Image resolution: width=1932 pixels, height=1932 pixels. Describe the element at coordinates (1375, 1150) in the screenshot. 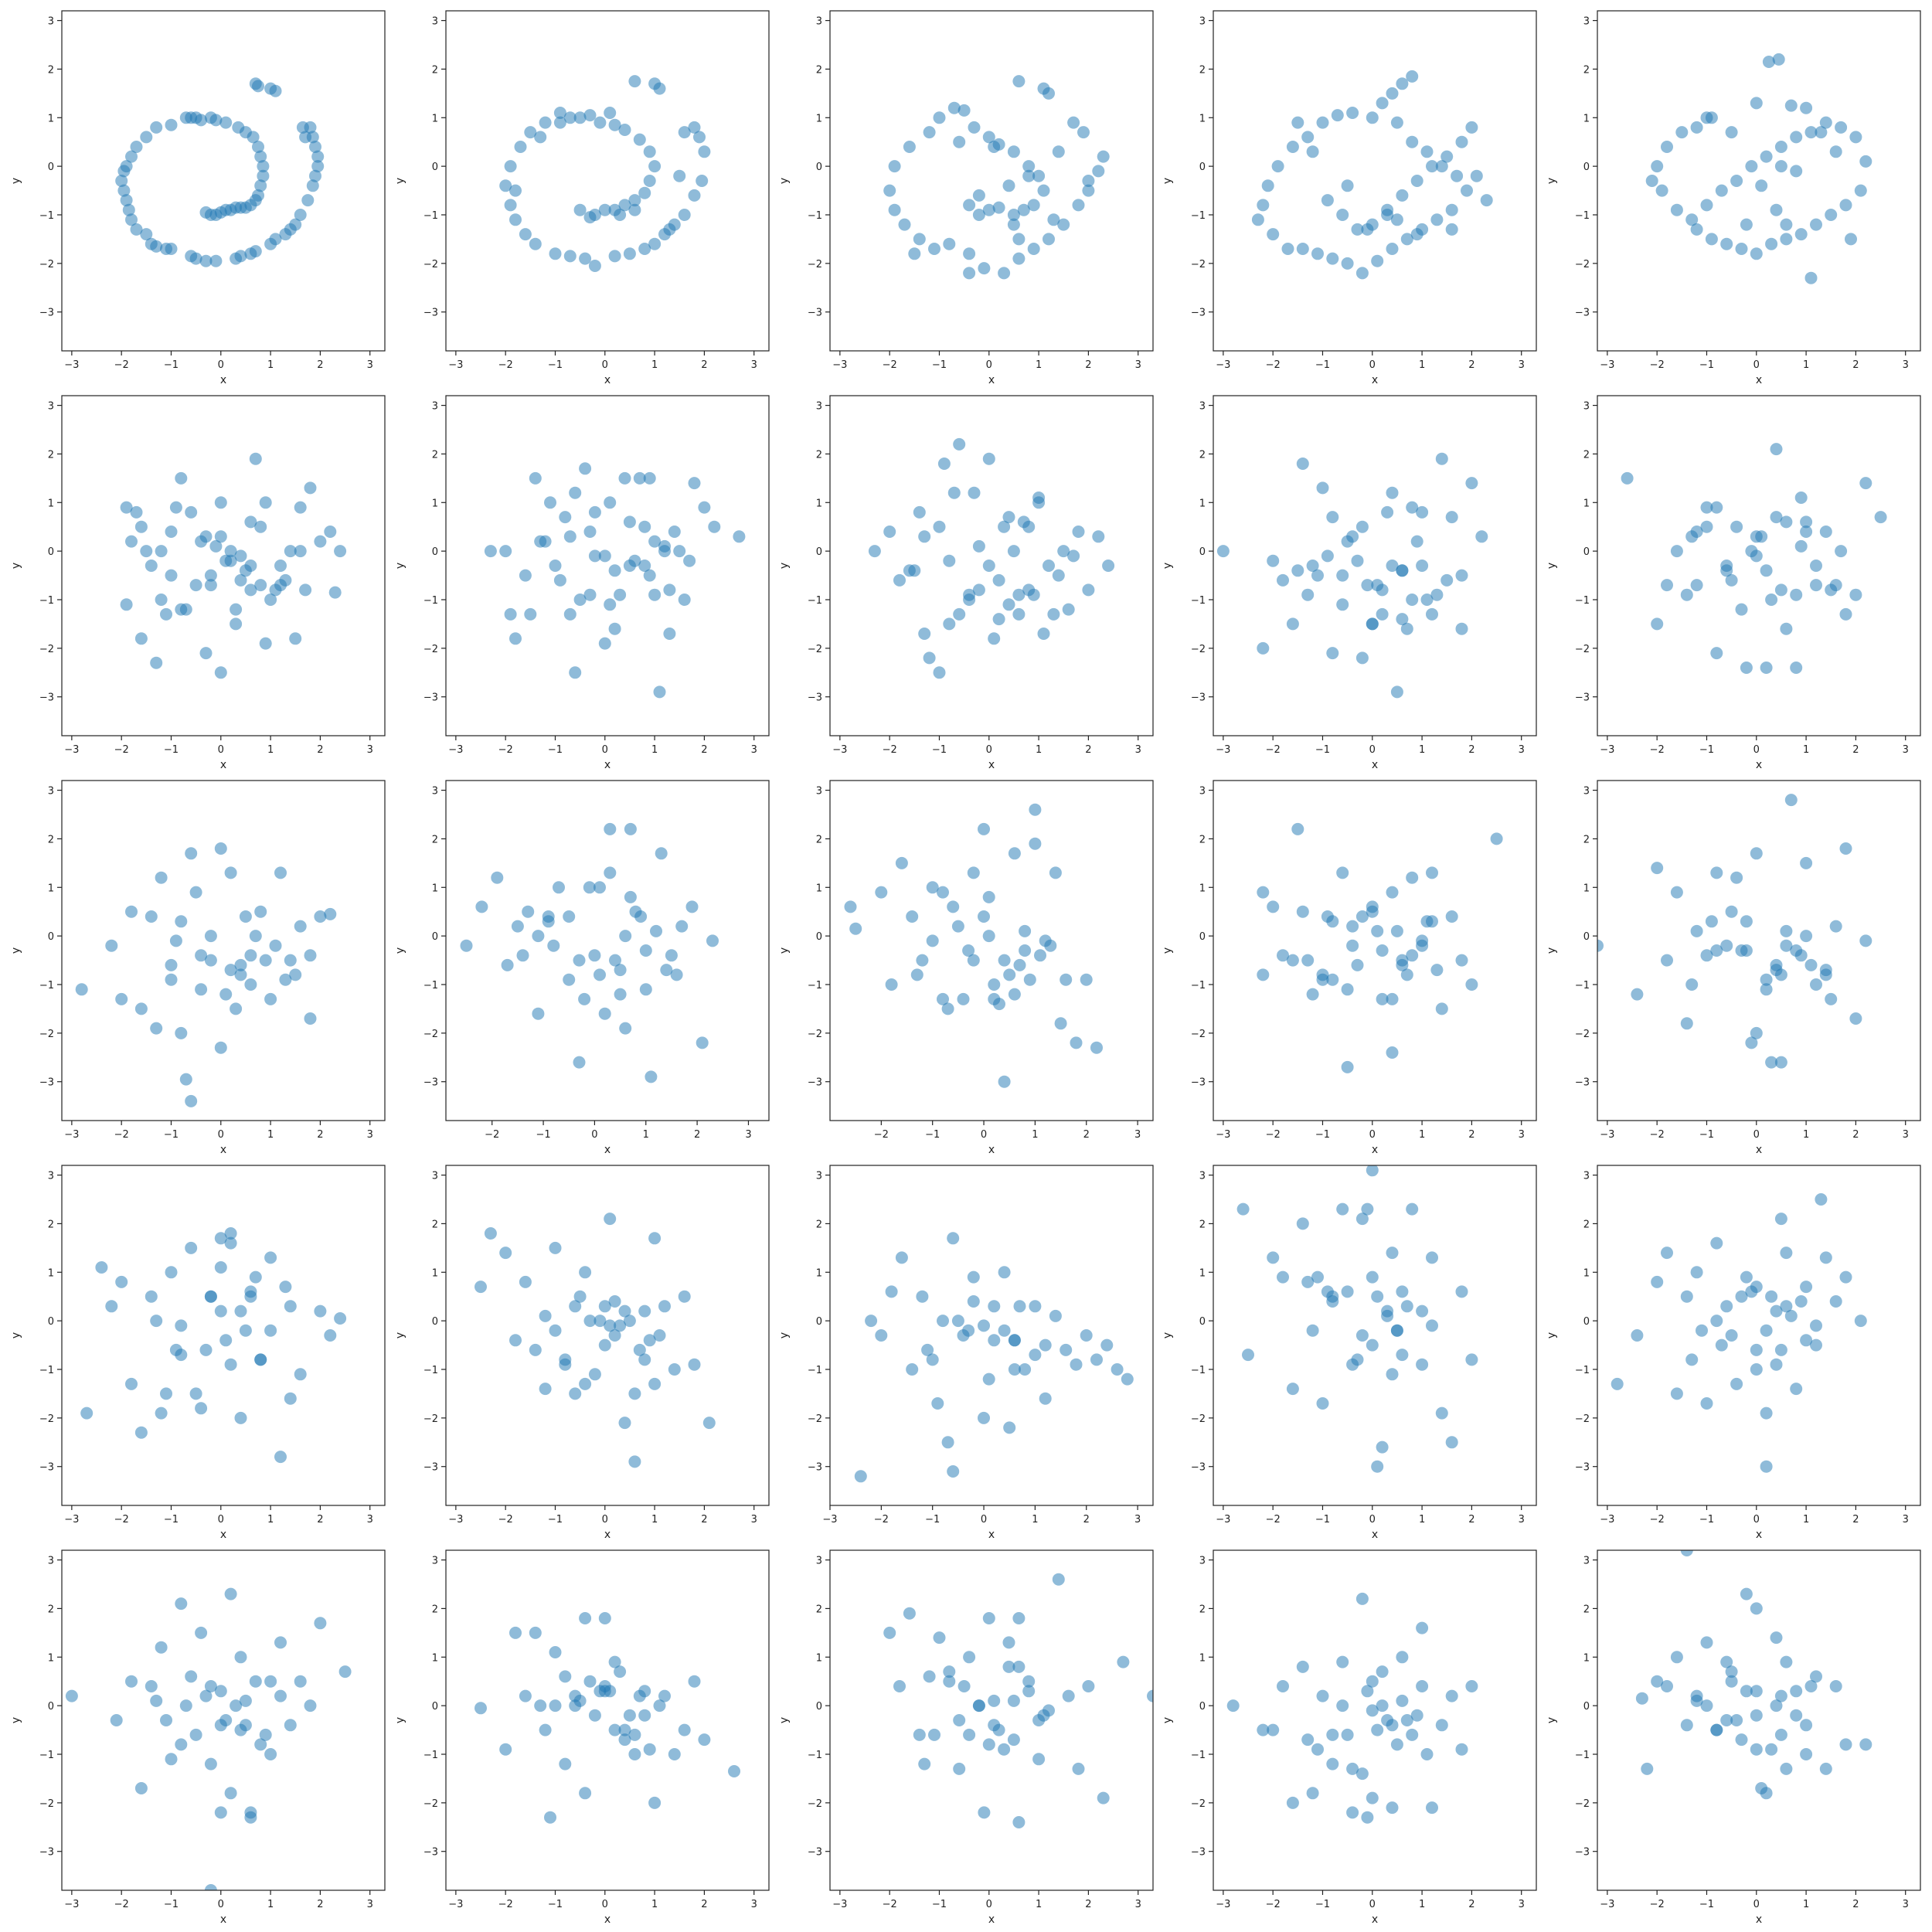

I see `x-axis-label: x` at that location.